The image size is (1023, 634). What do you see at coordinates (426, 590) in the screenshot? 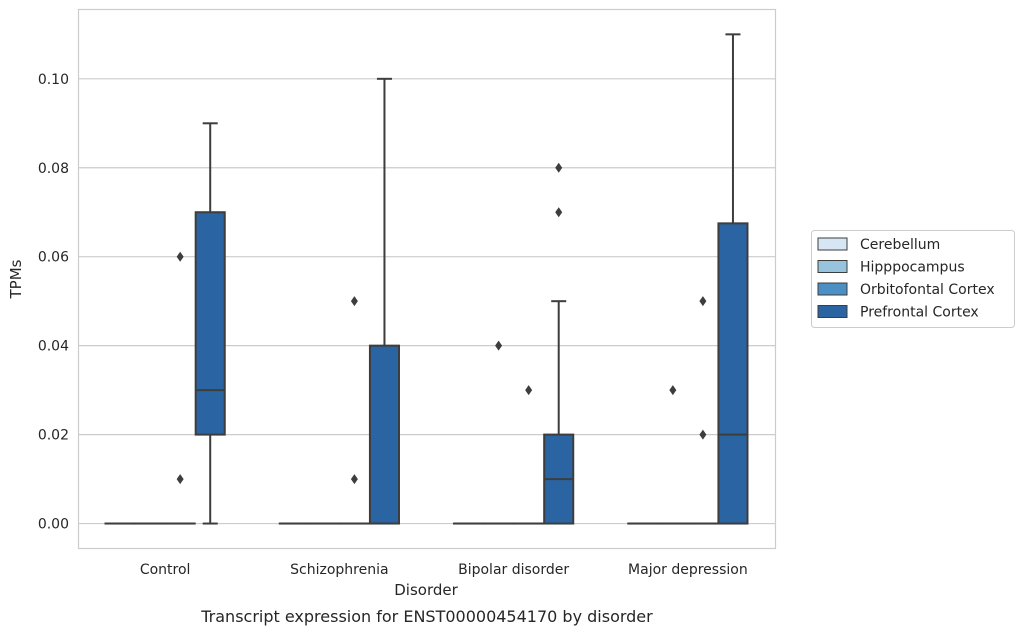
I see `x-axis-label: Disorder` at bounding box center [426, 590].